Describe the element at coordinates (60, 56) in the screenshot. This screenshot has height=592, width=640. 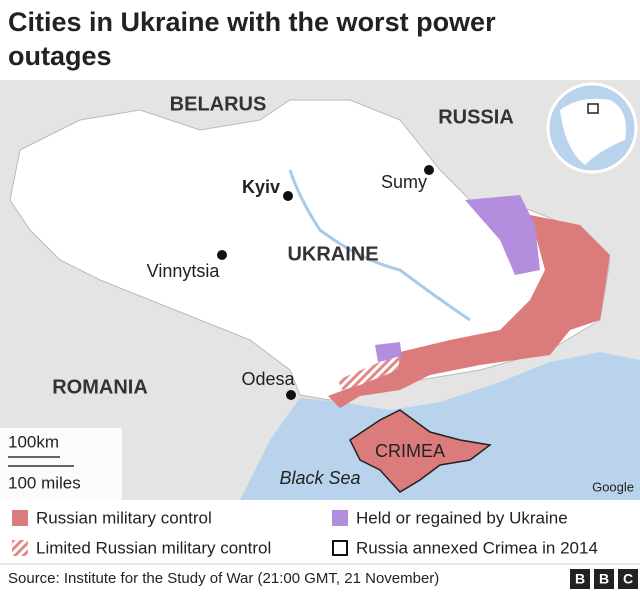
I see `title-line: outages` at that location.